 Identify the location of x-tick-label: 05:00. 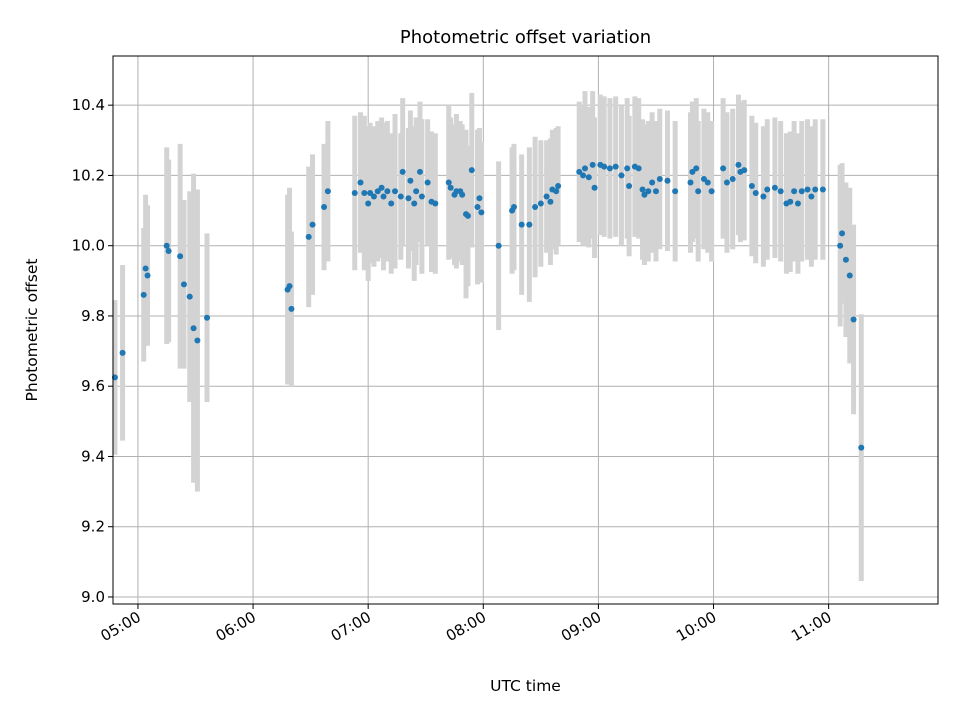
(120, 626).